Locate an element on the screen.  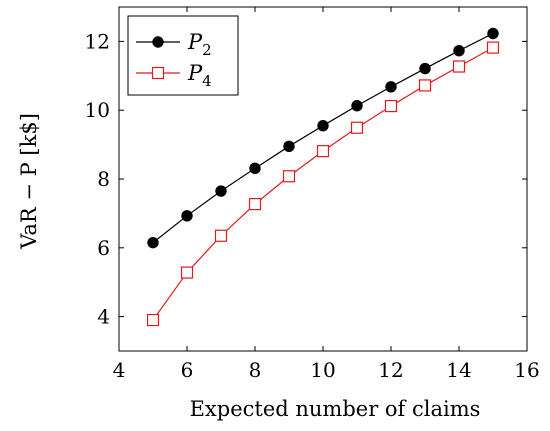
x-tick-label: 10 is located at coordinates (322, 370).